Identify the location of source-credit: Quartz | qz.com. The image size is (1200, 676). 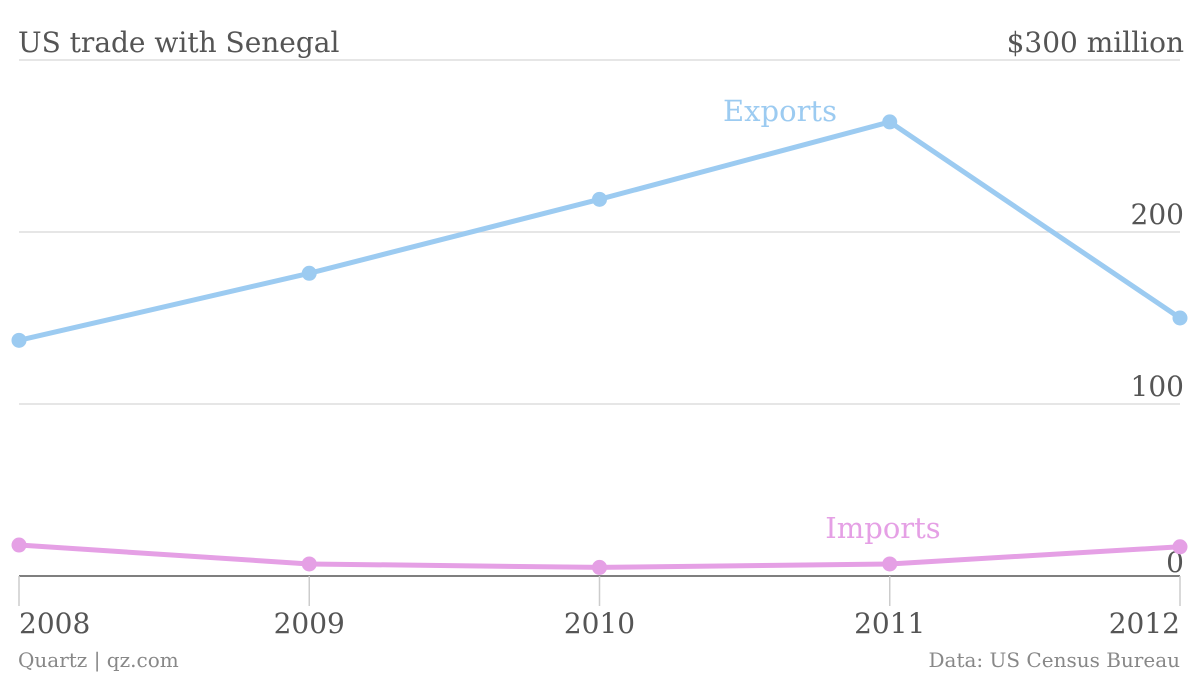
(98, 660).